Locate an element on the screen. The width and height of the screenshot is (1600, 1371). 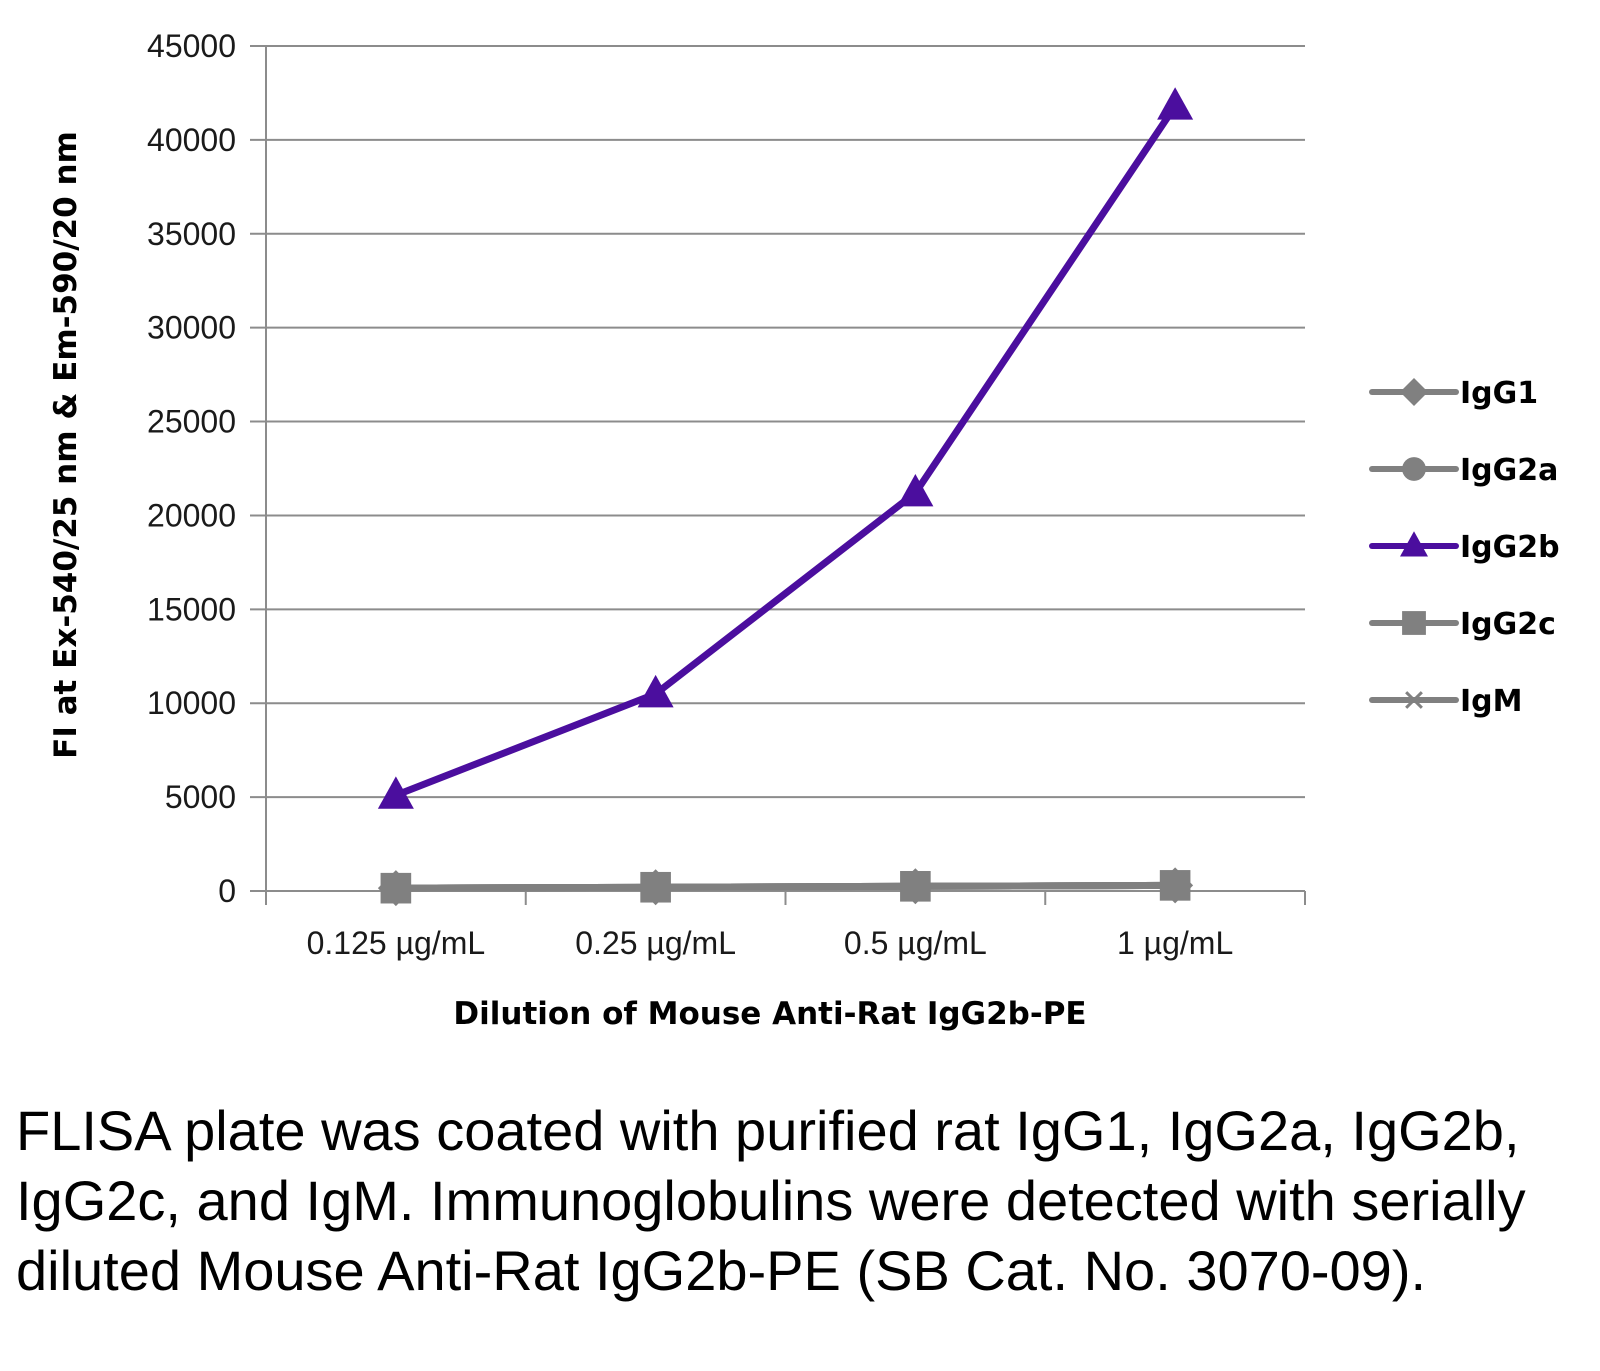
legend-item-igg2c: IgG2c is located at coordinates (1462, 624).